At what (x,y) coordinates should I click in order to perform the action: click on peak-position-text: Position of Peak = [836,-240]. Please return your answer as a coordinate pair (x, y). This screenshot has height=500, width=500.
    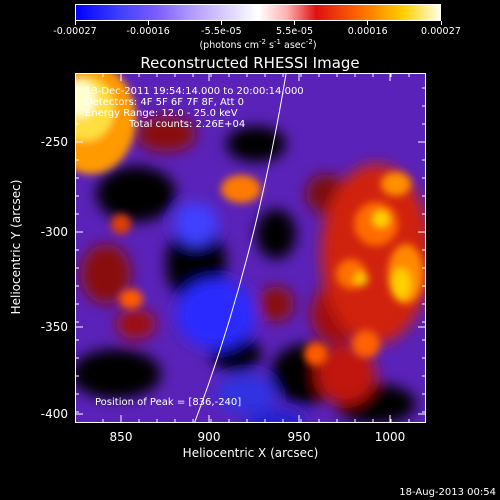
    Looking at the image, I should click on (168, 402).